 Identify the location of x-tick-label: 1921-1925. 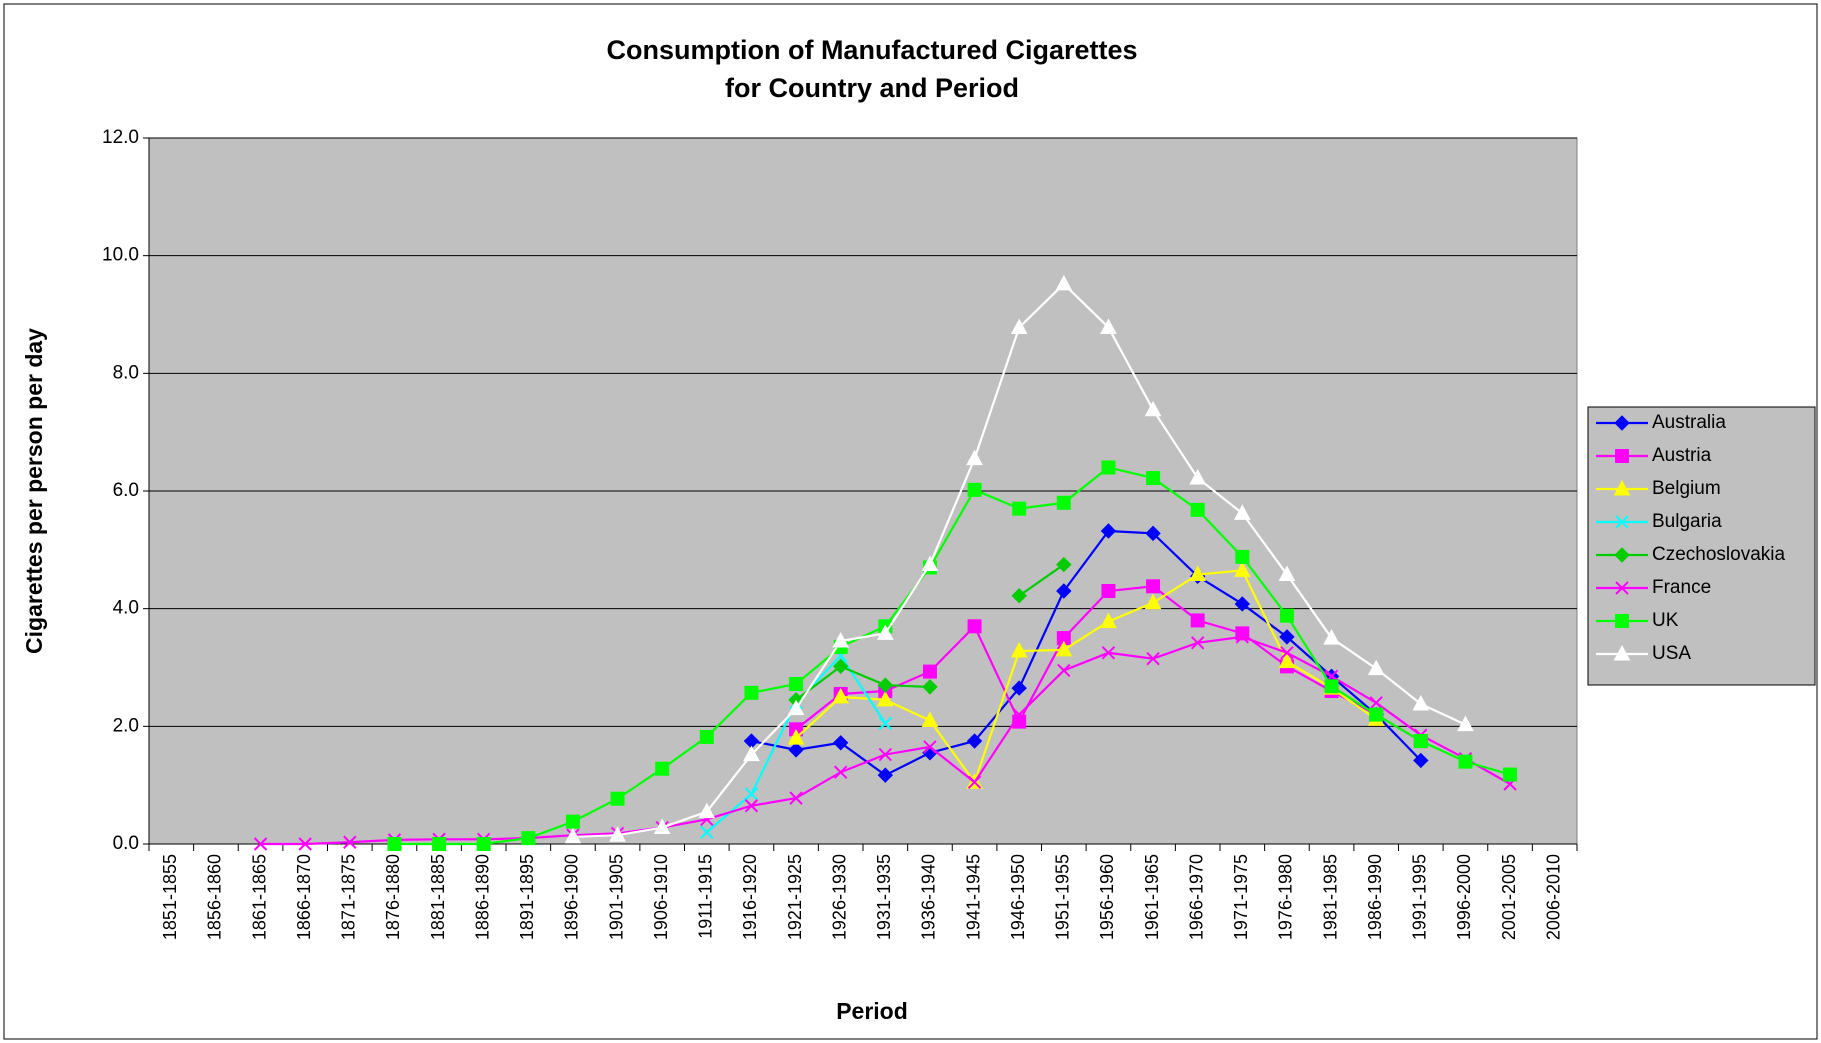
(795, 897).